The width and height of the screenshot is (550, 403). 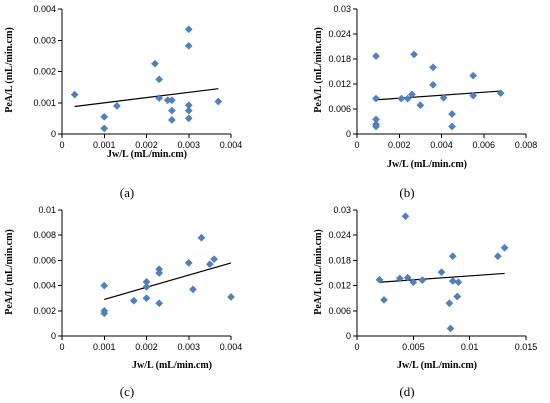 What do you see at coordinates (526, 145) in the screenshot?
I see `x-tick-label-b: 0.008` at bounding box center [526, 145].